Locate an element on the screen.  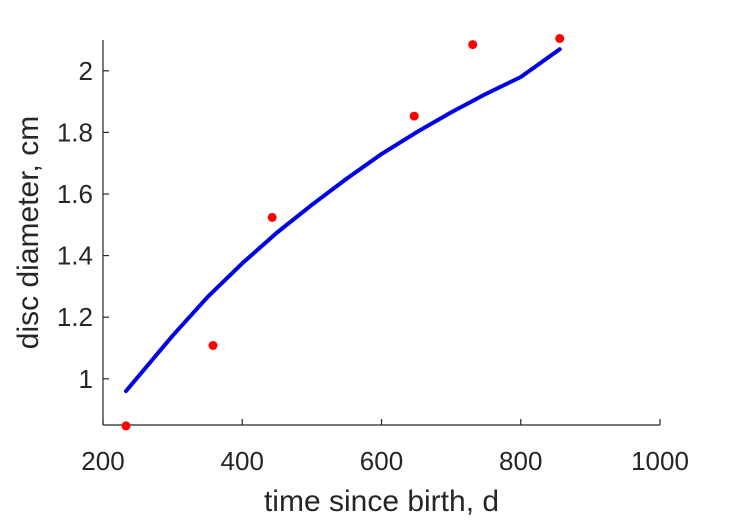
y-tick-label: 1 is located at coordinates (86, 379).